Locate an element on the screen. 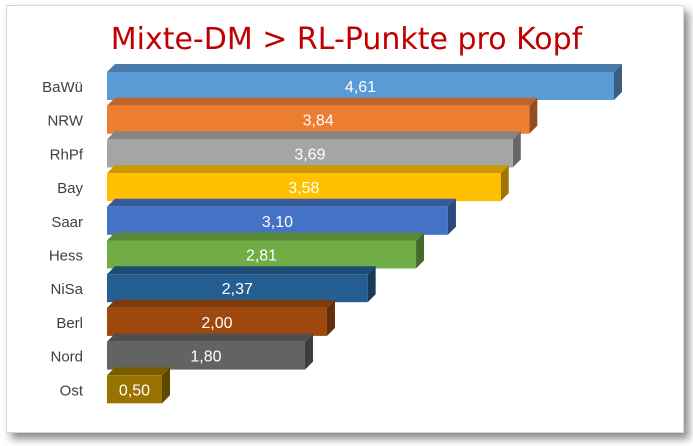  data-label: 2,81 is located at coordinates (261, 256).